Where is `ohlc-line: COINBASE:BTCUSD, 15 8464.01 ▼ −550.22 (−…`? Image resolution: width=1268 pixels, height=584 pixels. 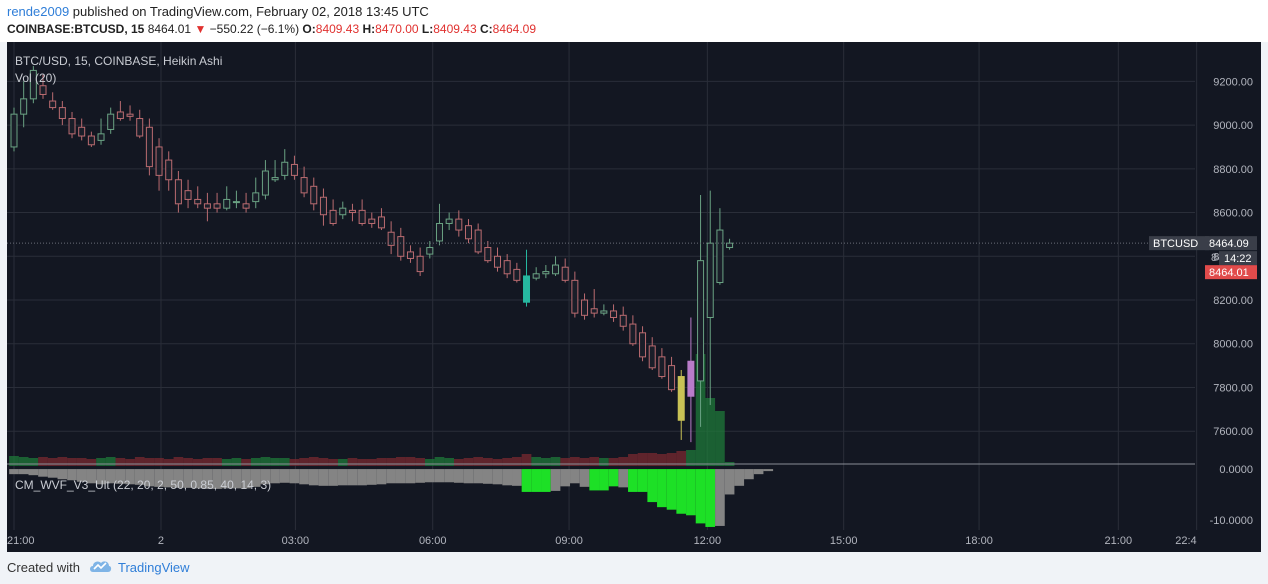
ohlc-line: COINBASE:BTCUSD, 15 8464.01 ▼ −550.22 (−… is located at coordinates (271, 29).